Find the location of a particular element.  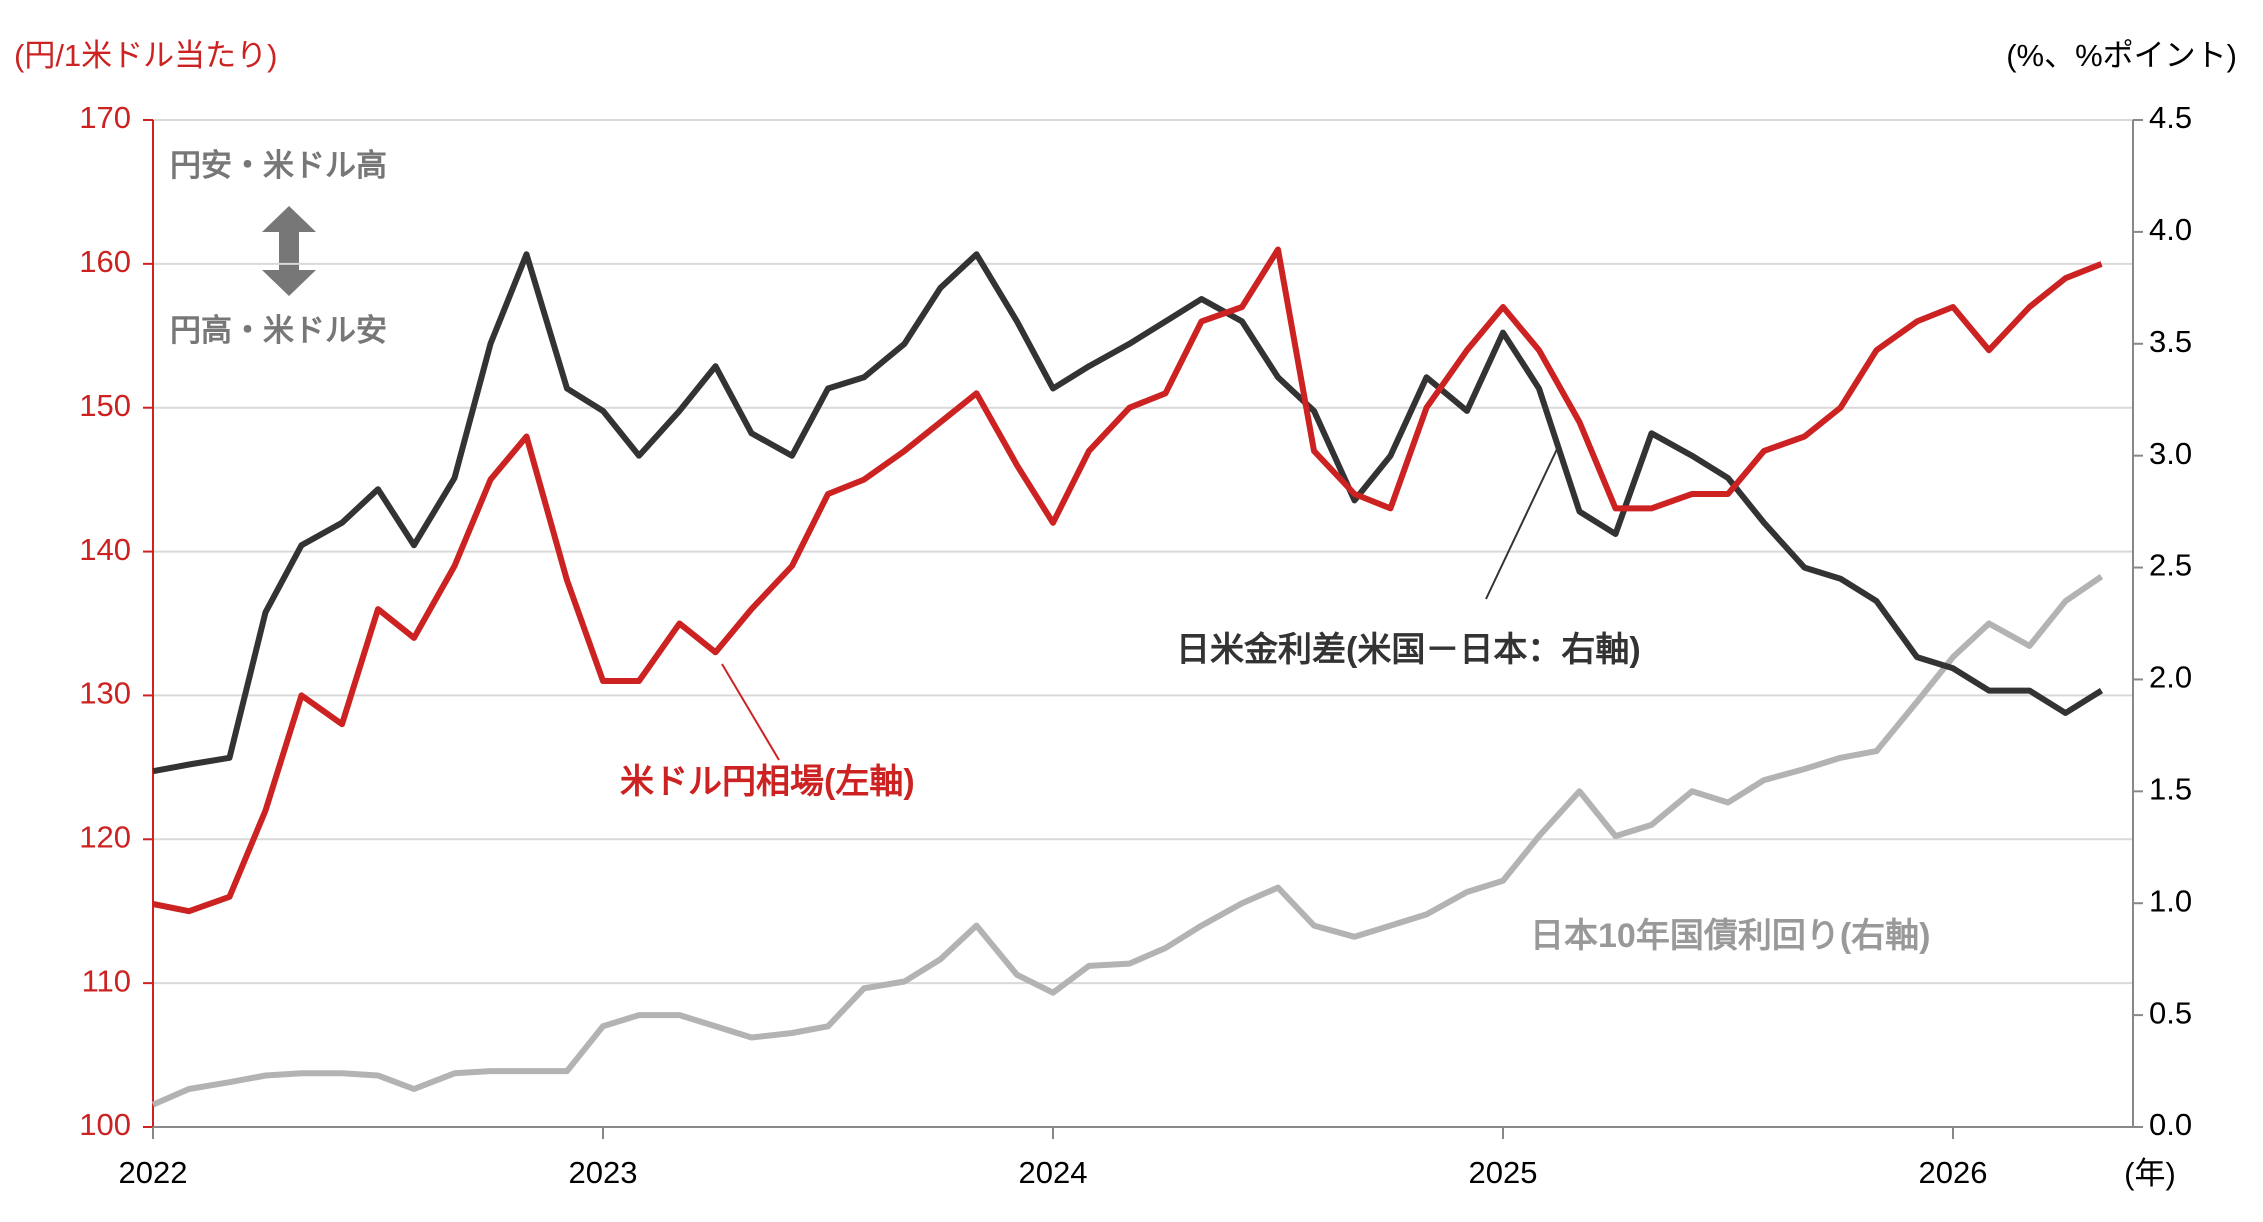

y2-tick-label: 3.5 is located at coordinates (2170, 341).